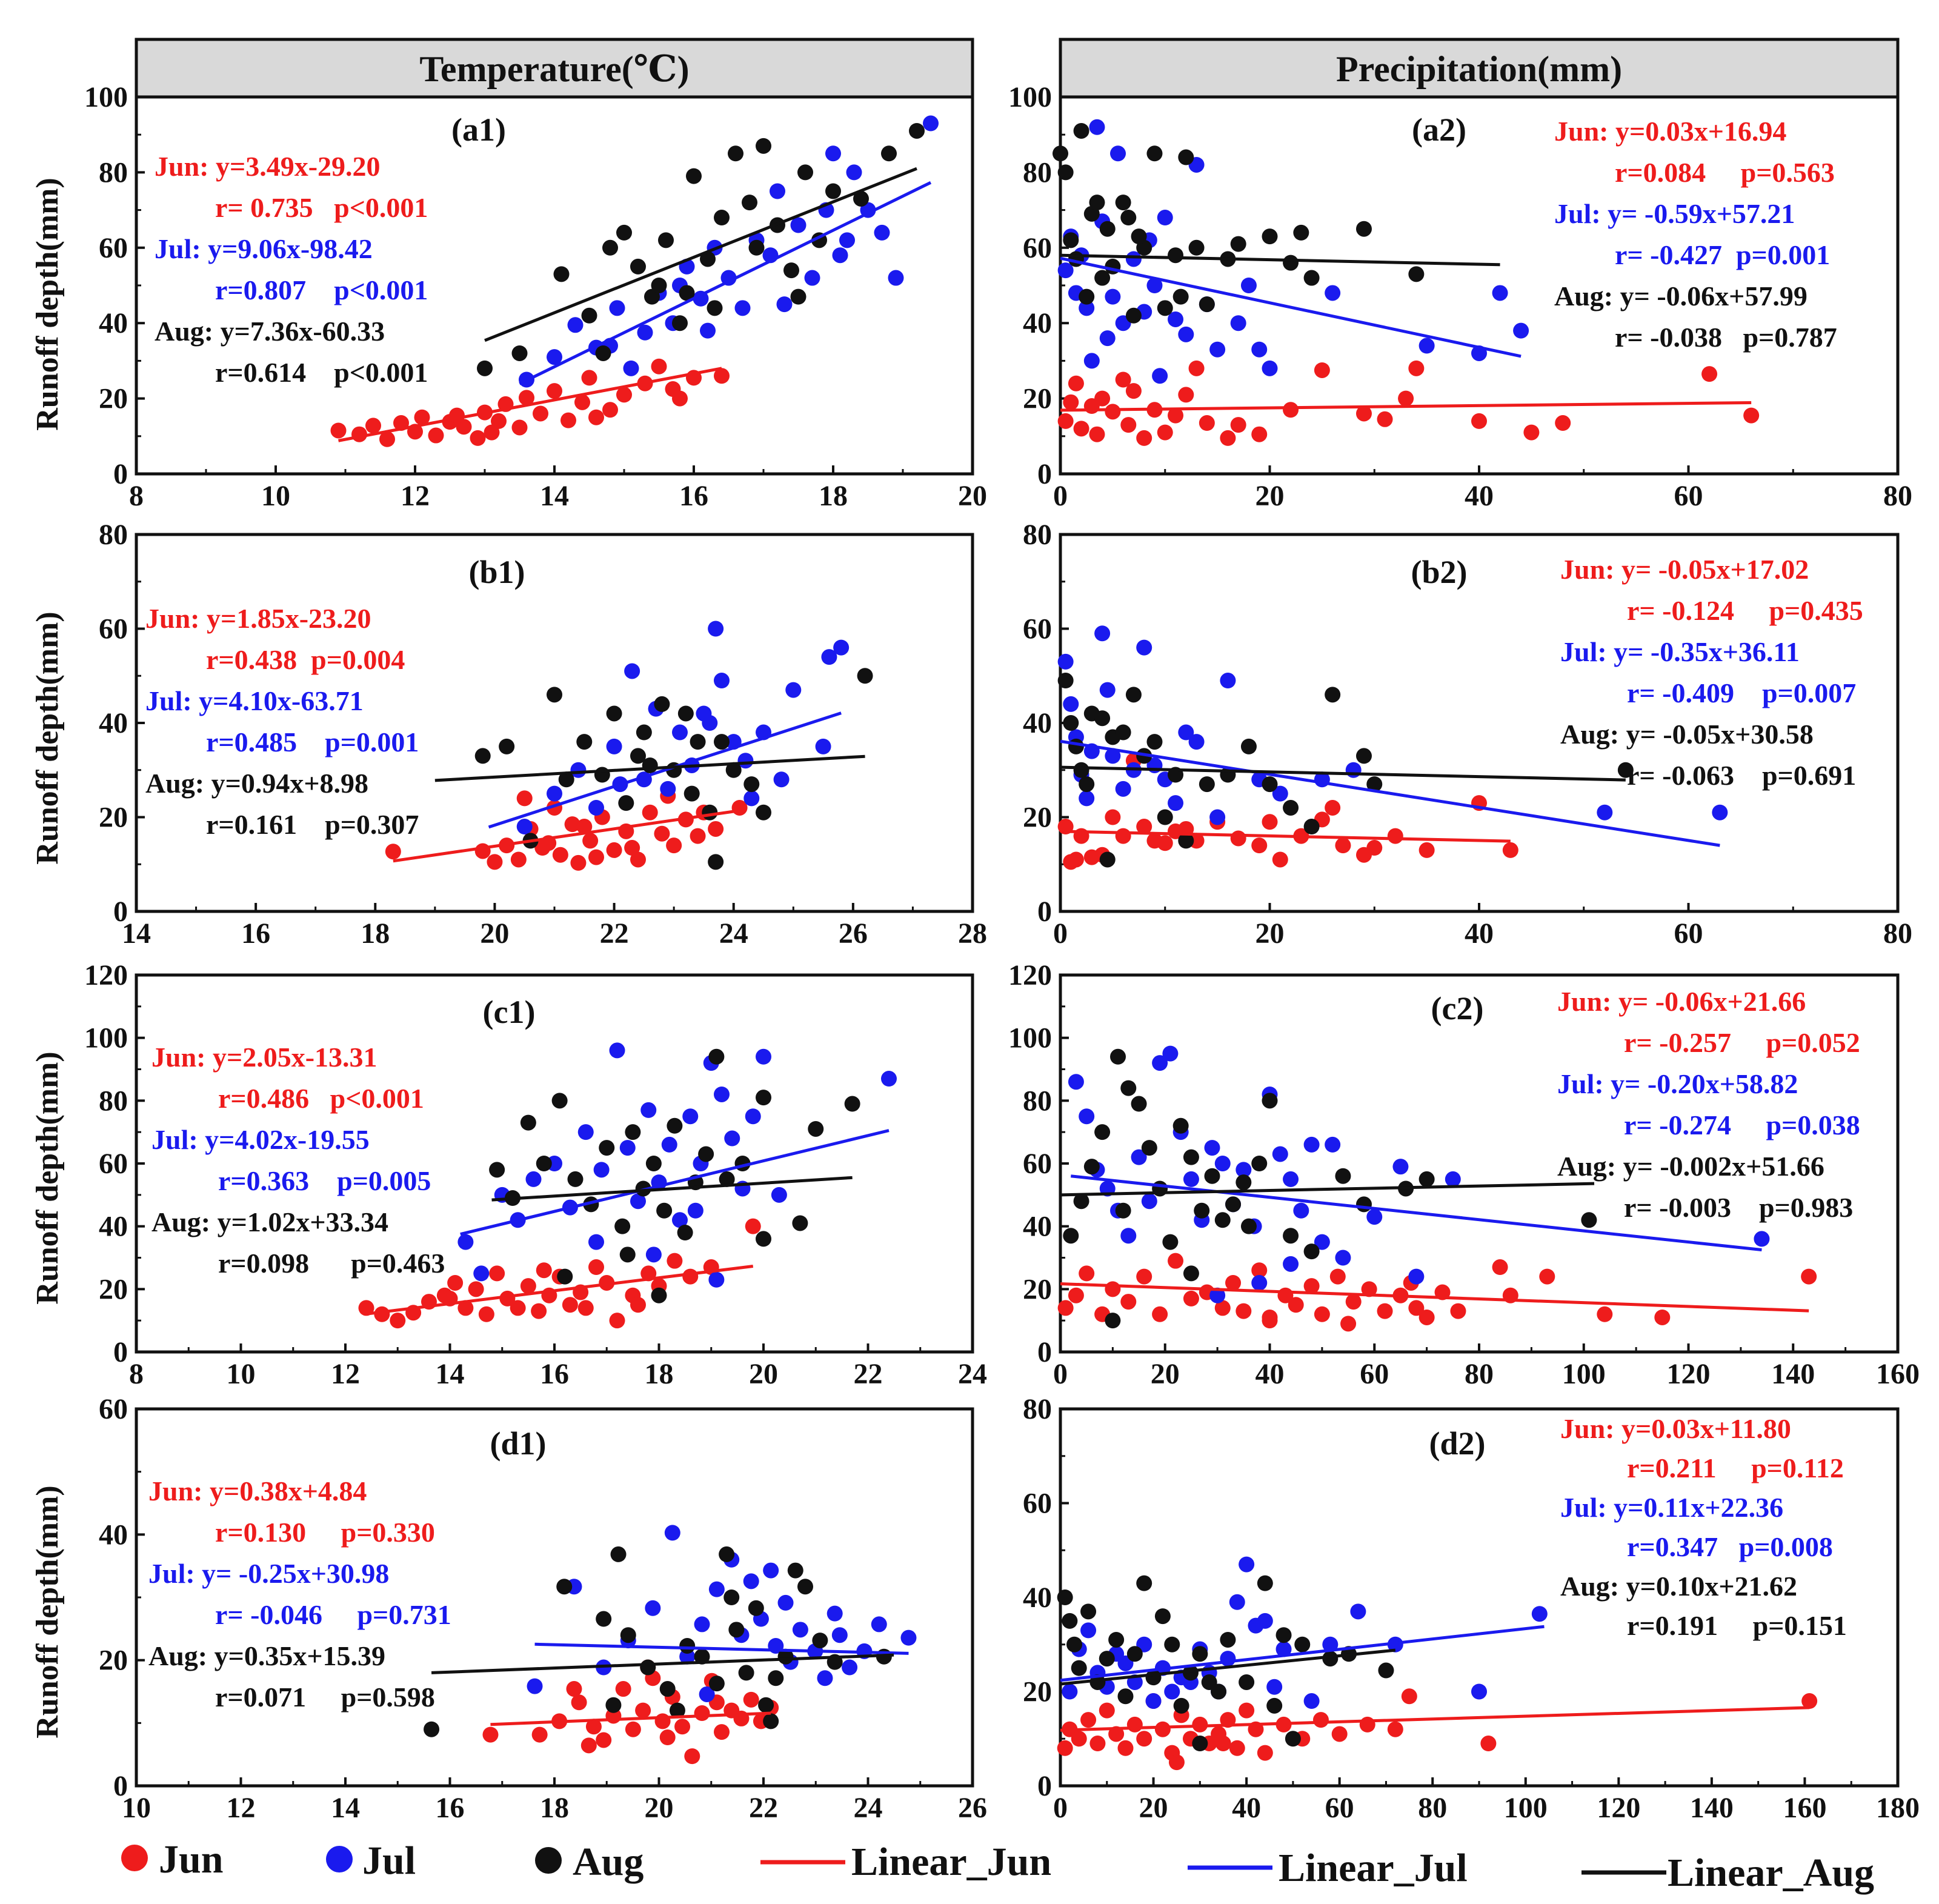 This screenshot has height=1904, width=1939. Describe the element at coordinates (325, 1532) in the screenshot. I see `stat-r-p-jun-d1: r=0.130 p=0.330` at that location.